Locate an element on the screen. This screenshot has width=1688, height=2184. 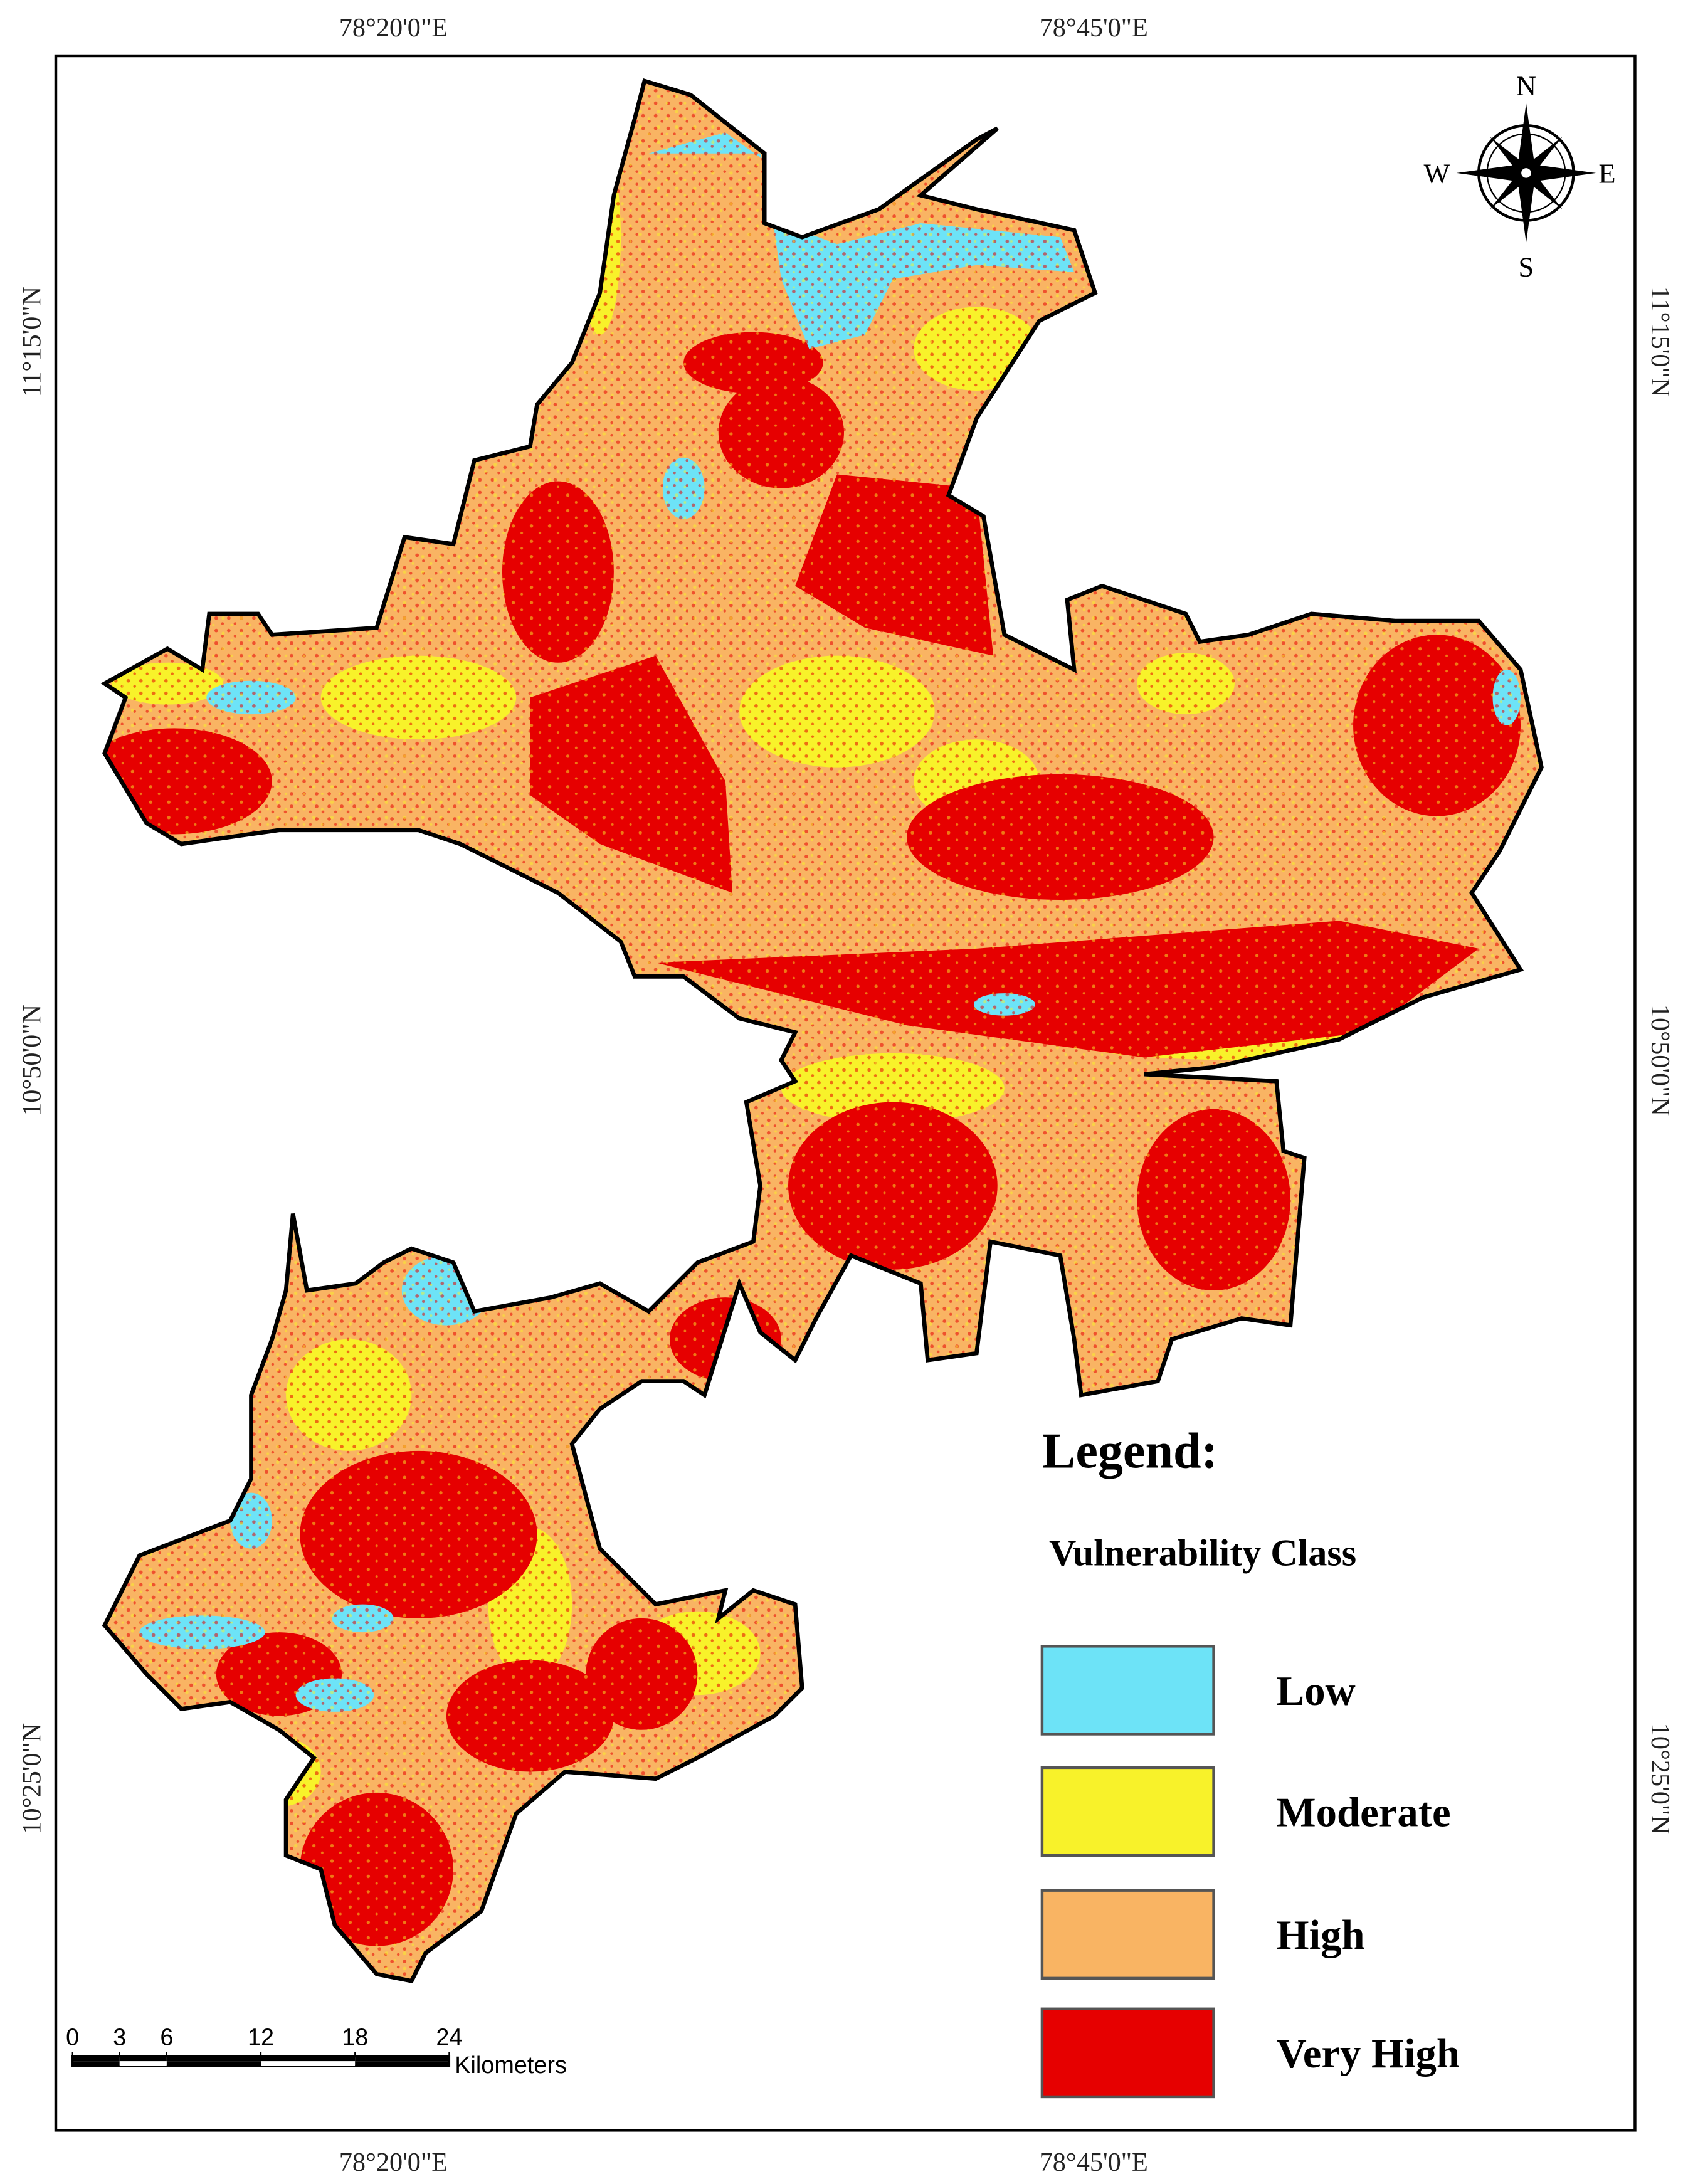
compass-letter: S is located at coordinates (1526, 267).